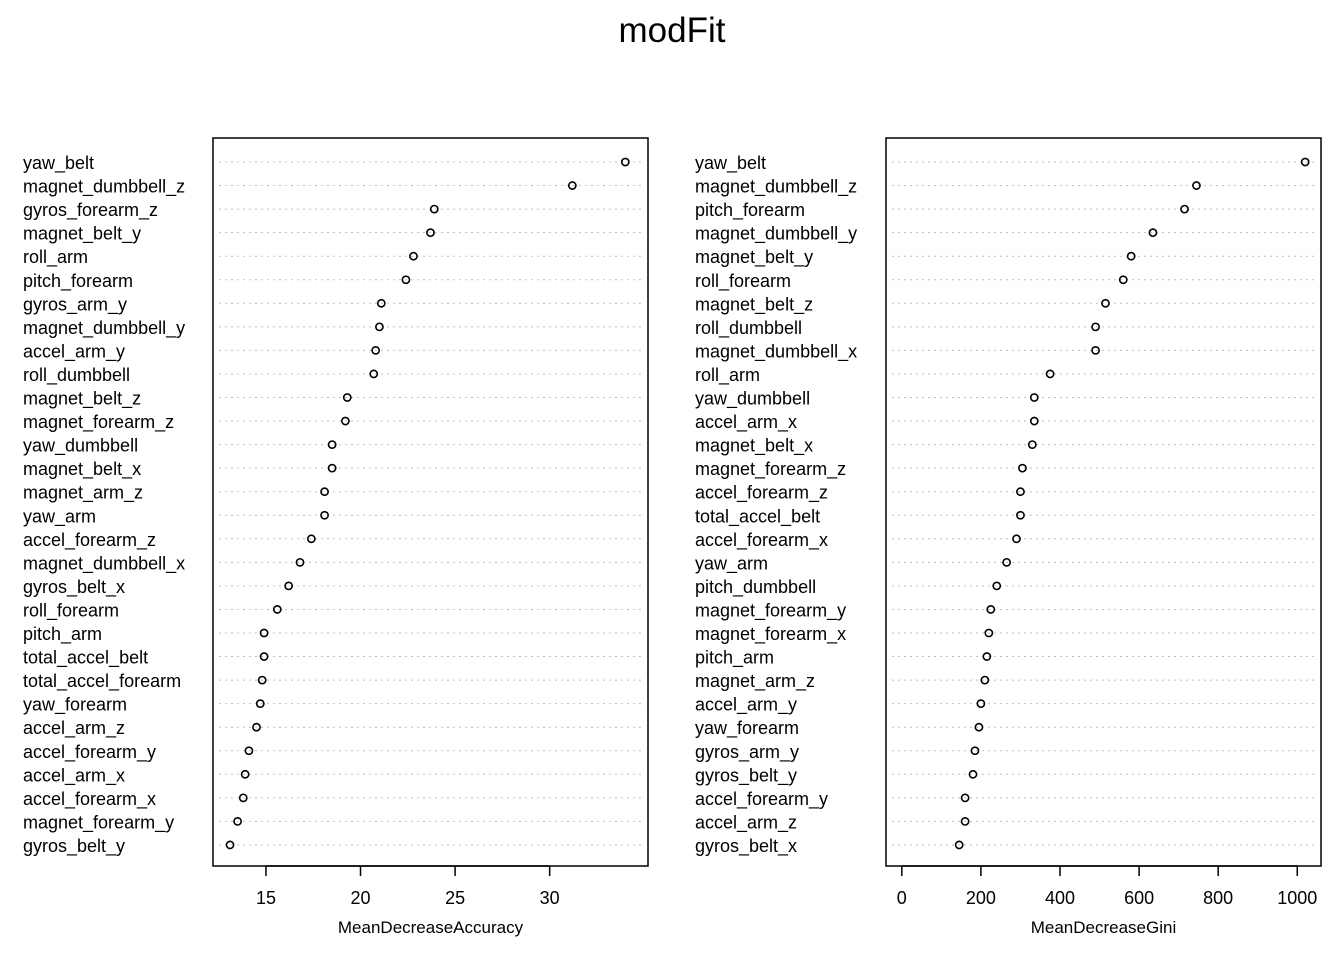  I want to click on variable-label: accel_arm_y, so click(74, 351).